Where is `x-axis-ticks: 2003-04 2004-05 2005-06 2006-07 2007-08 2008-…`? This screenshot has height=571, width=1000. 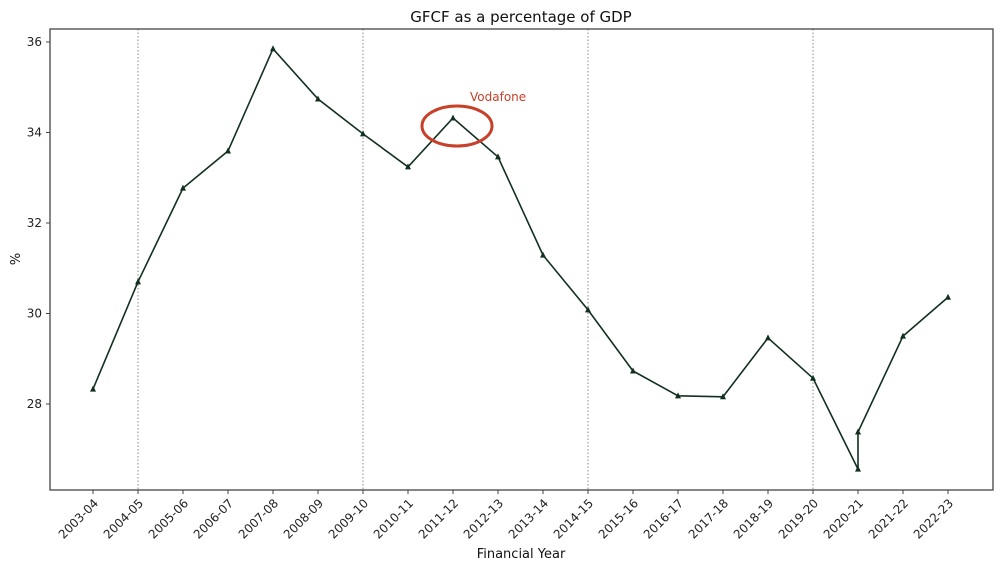
x-axis-ticks: 2003-04 2004-05 2005-06 2006-07 2007-08 2008-… is located at coordinates (506, 516).